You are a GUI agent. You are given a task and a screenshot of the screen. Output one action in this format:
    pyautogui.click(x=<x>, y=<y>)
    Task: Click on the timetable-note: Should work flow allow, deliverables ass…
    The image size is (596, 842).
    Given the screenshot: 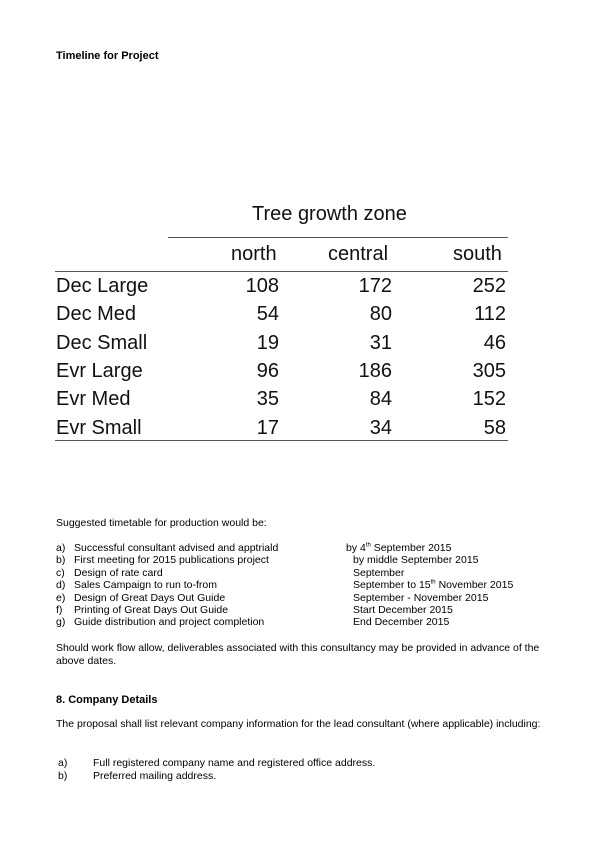 What is the action you would take?
    pyautogui.click(x=298, y=654)
    